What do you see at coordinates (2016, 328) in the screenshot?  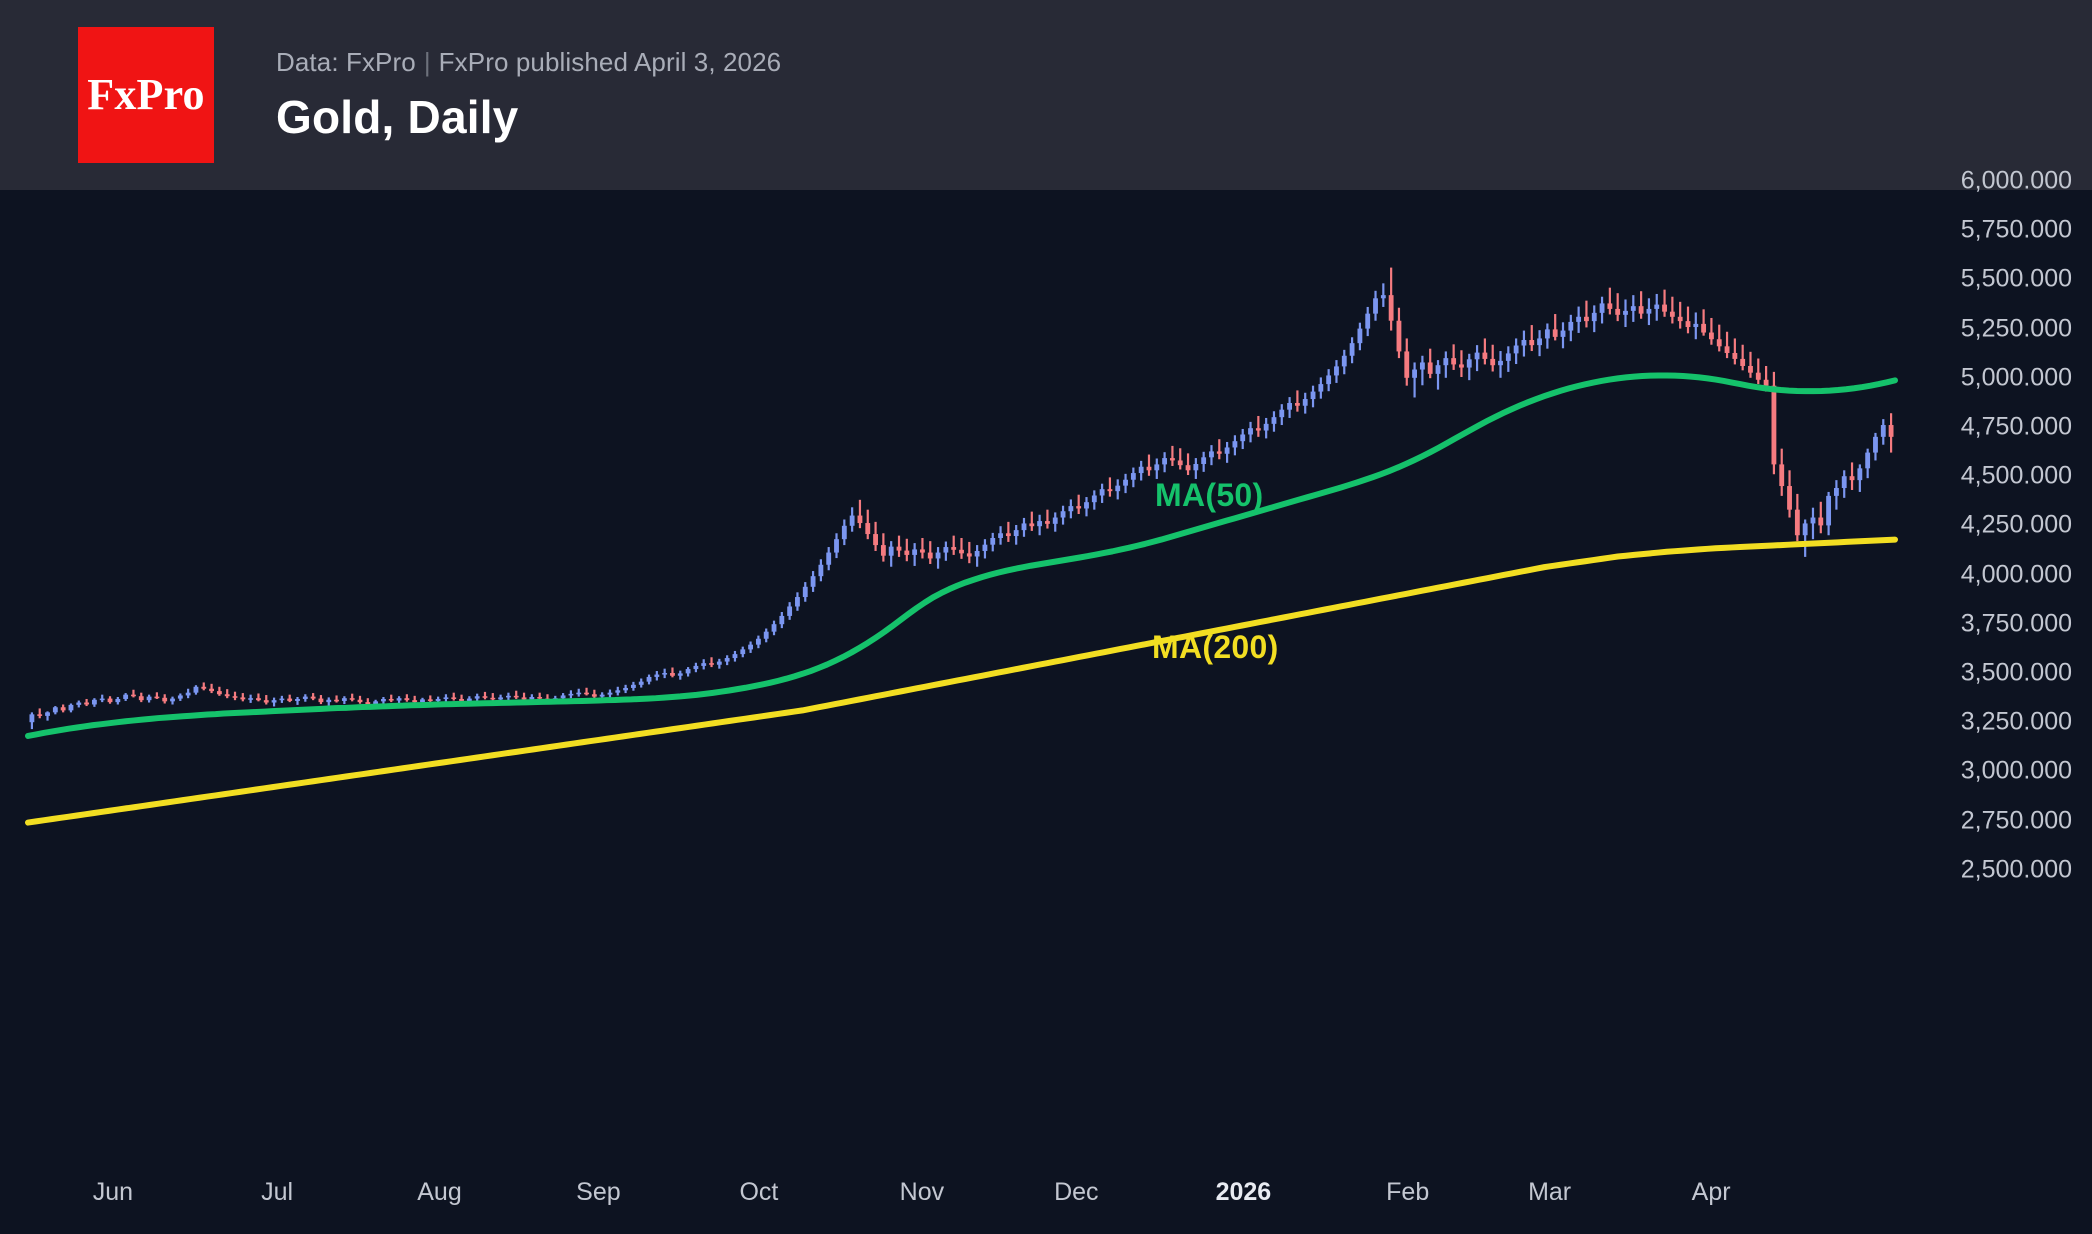 I see `y-axis-tick: 5,250.000` at bounding box center [2016, 328].